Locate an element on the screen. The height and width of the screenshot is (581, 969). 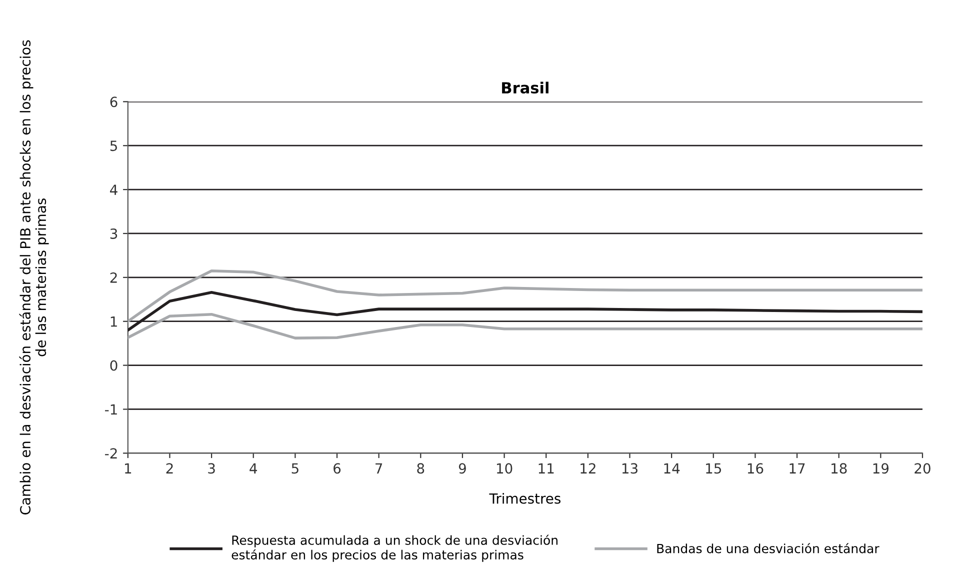
y-tick-label: 1 is located at coordinates (113, 321).